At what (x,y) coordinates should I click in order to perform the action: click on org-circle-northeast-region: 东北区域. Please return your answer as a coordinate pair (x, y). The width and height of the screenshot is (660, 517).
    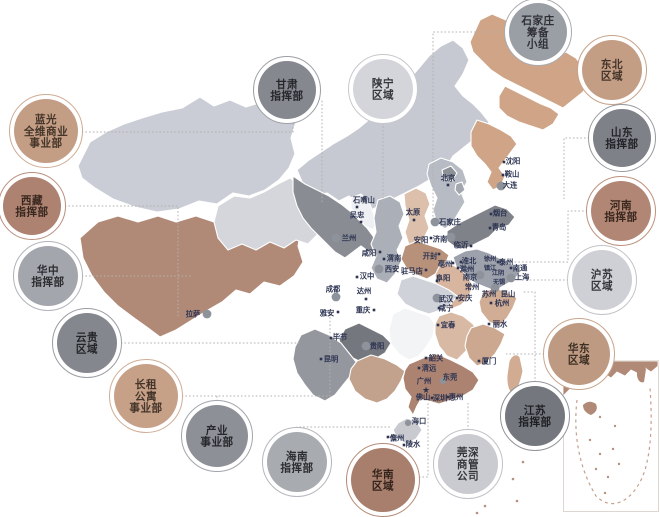
    Looking at the image, I should click on (612, 70).